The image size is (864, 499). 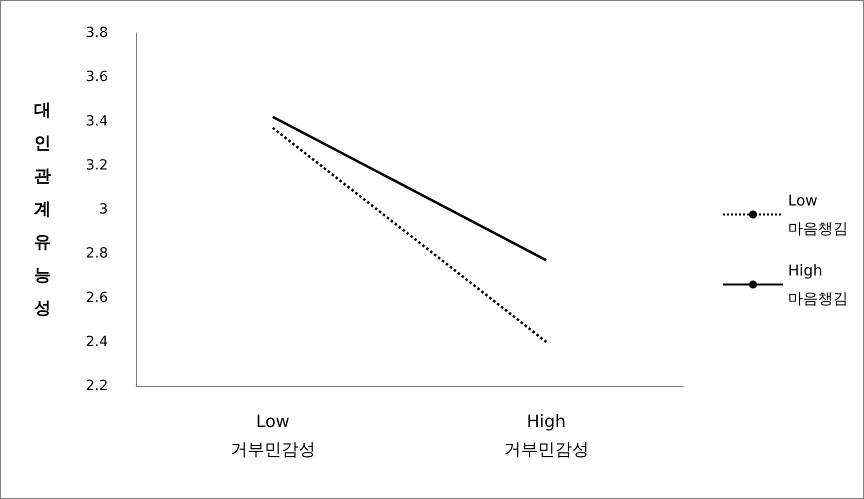 I want to click on y-tick-label: 2.4, so click(x=97, y=342).